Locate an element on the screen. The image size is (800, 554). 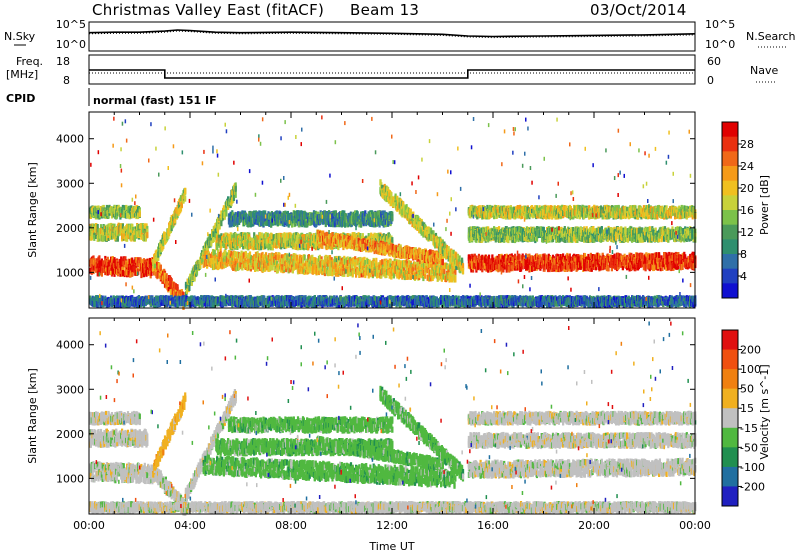
noise-sky-label: N.Sky is located at coordinates (20, 36).